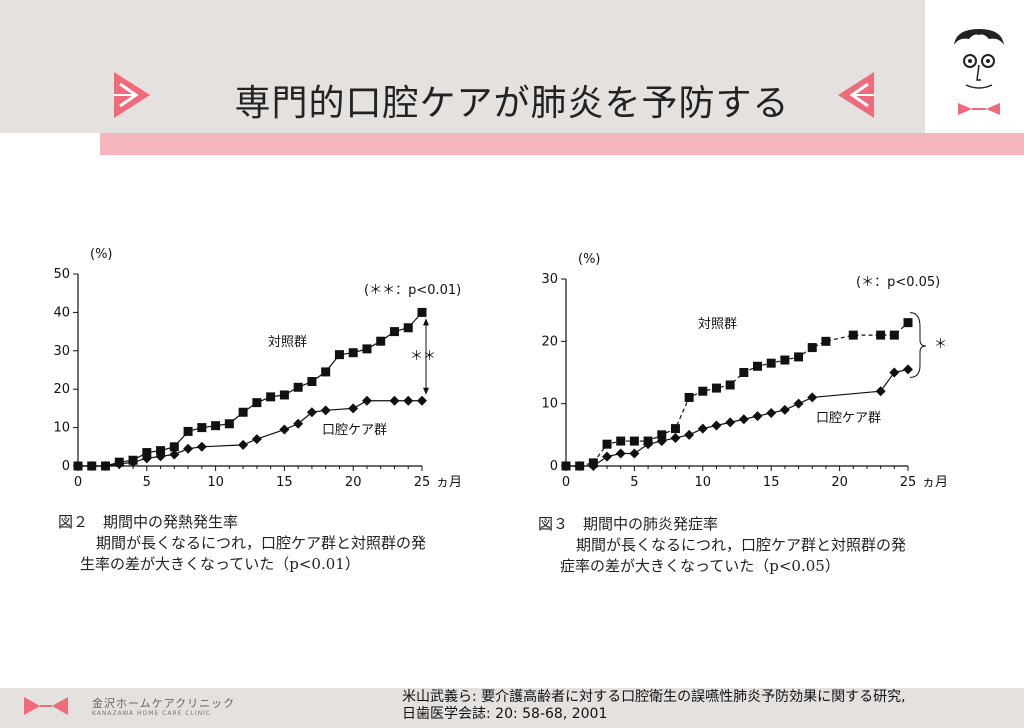 This screenshot has height=728, width=1024. What do you see at coordinates (152, 713) in the screenshot?
I see `clinic-name-english: KANAZAWA HOME CARE CLINIC` at bounding box center [152, 713].